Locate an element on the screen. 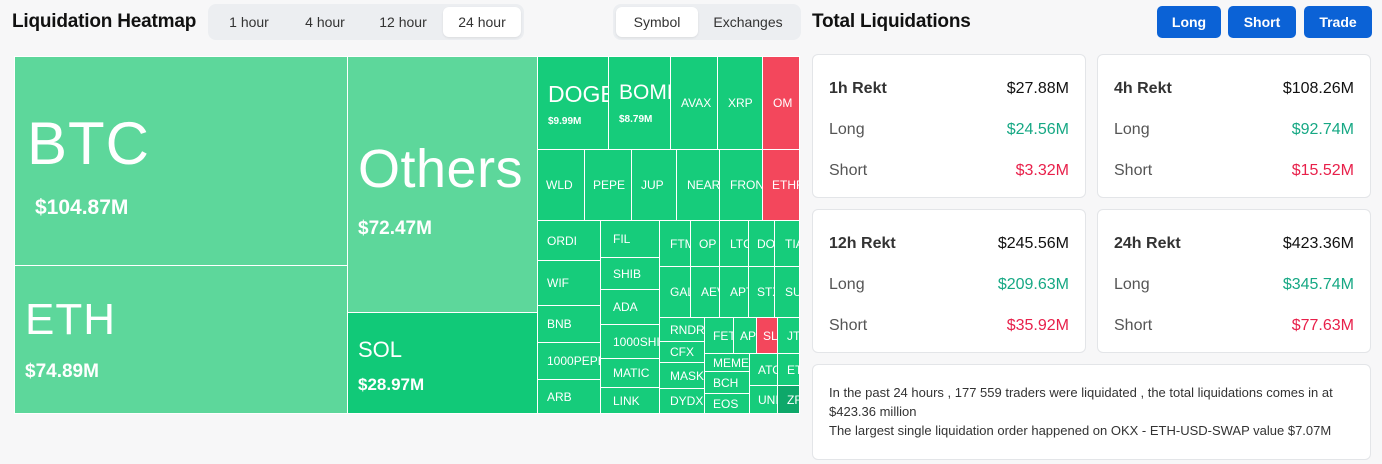 This screenshot has width=1382, height=464. treemap-cell-btc: BTC $104.87M is located at coordinates (181, 161).